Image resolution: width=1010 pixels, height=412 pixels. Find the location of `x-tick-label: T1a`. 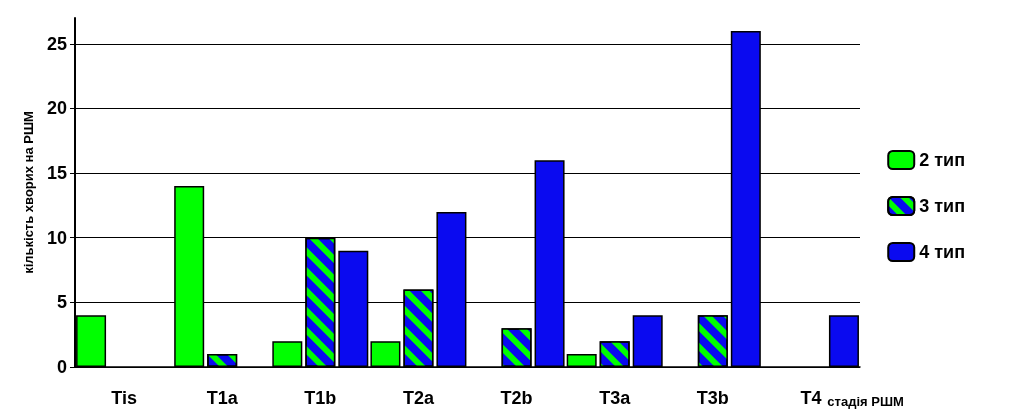

x-tick-label: T1a is located at coordinates (222, 398).